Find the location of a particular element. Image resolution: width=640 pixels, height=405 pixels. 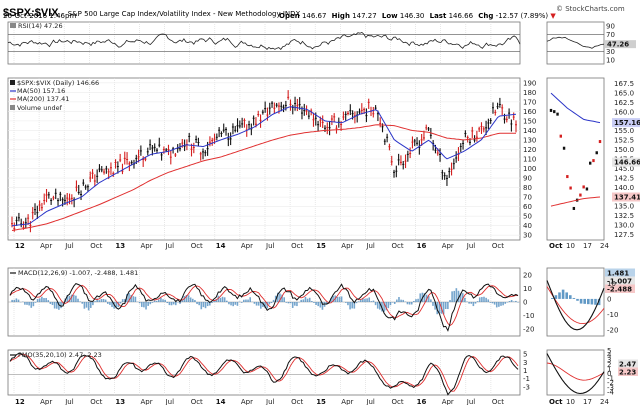

ma200-last-label: 137.41 is located at coordinates (627, 198).